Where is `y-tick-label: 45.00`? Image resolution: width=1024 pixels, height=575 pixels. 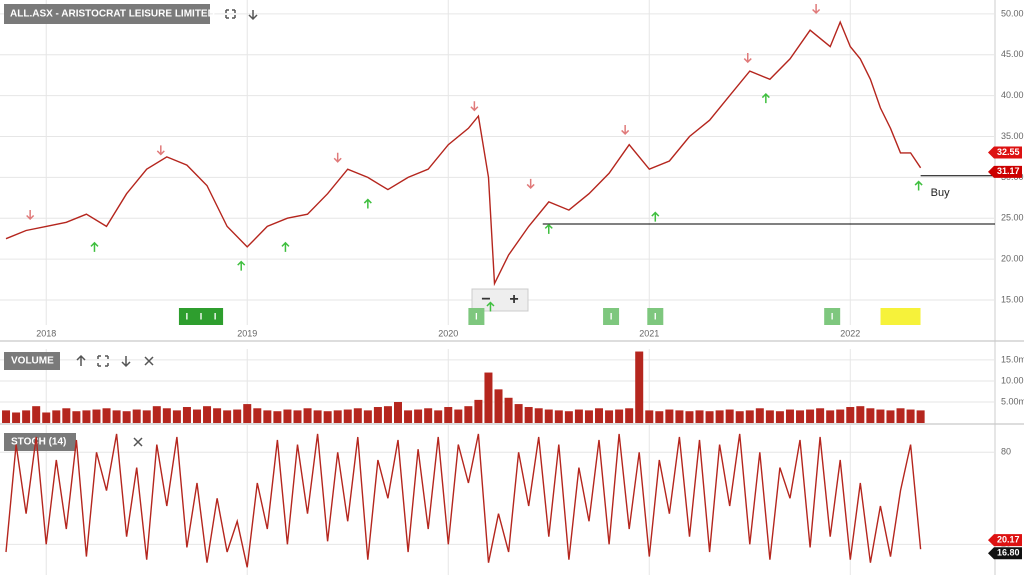
y-tick-label: 45.00 is located at coordinates (1012, 54).